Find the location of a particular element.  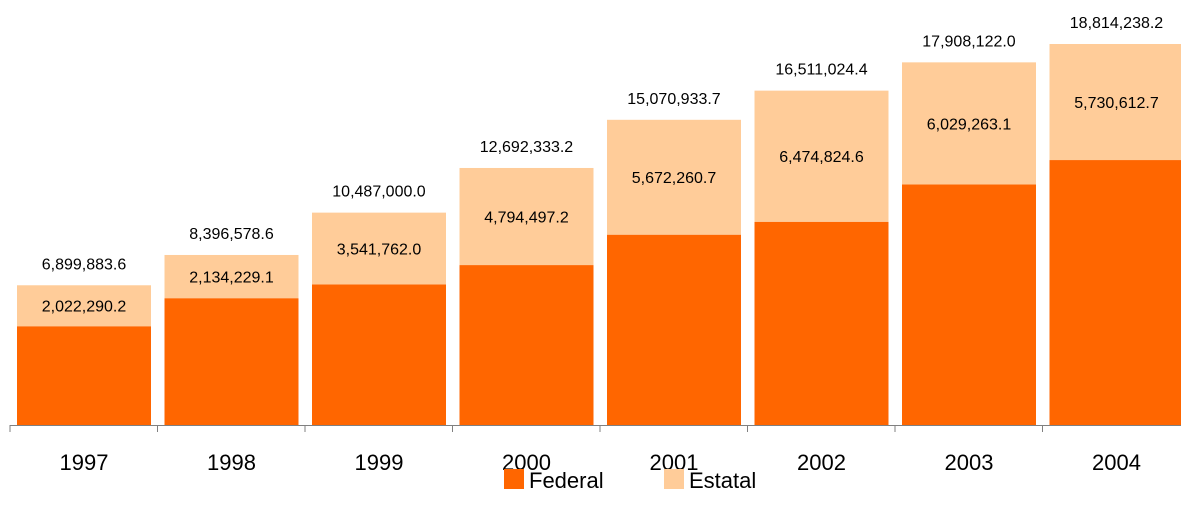

total-value-label-1997: 6,899,883.6 is located at coordinates (84, 264).